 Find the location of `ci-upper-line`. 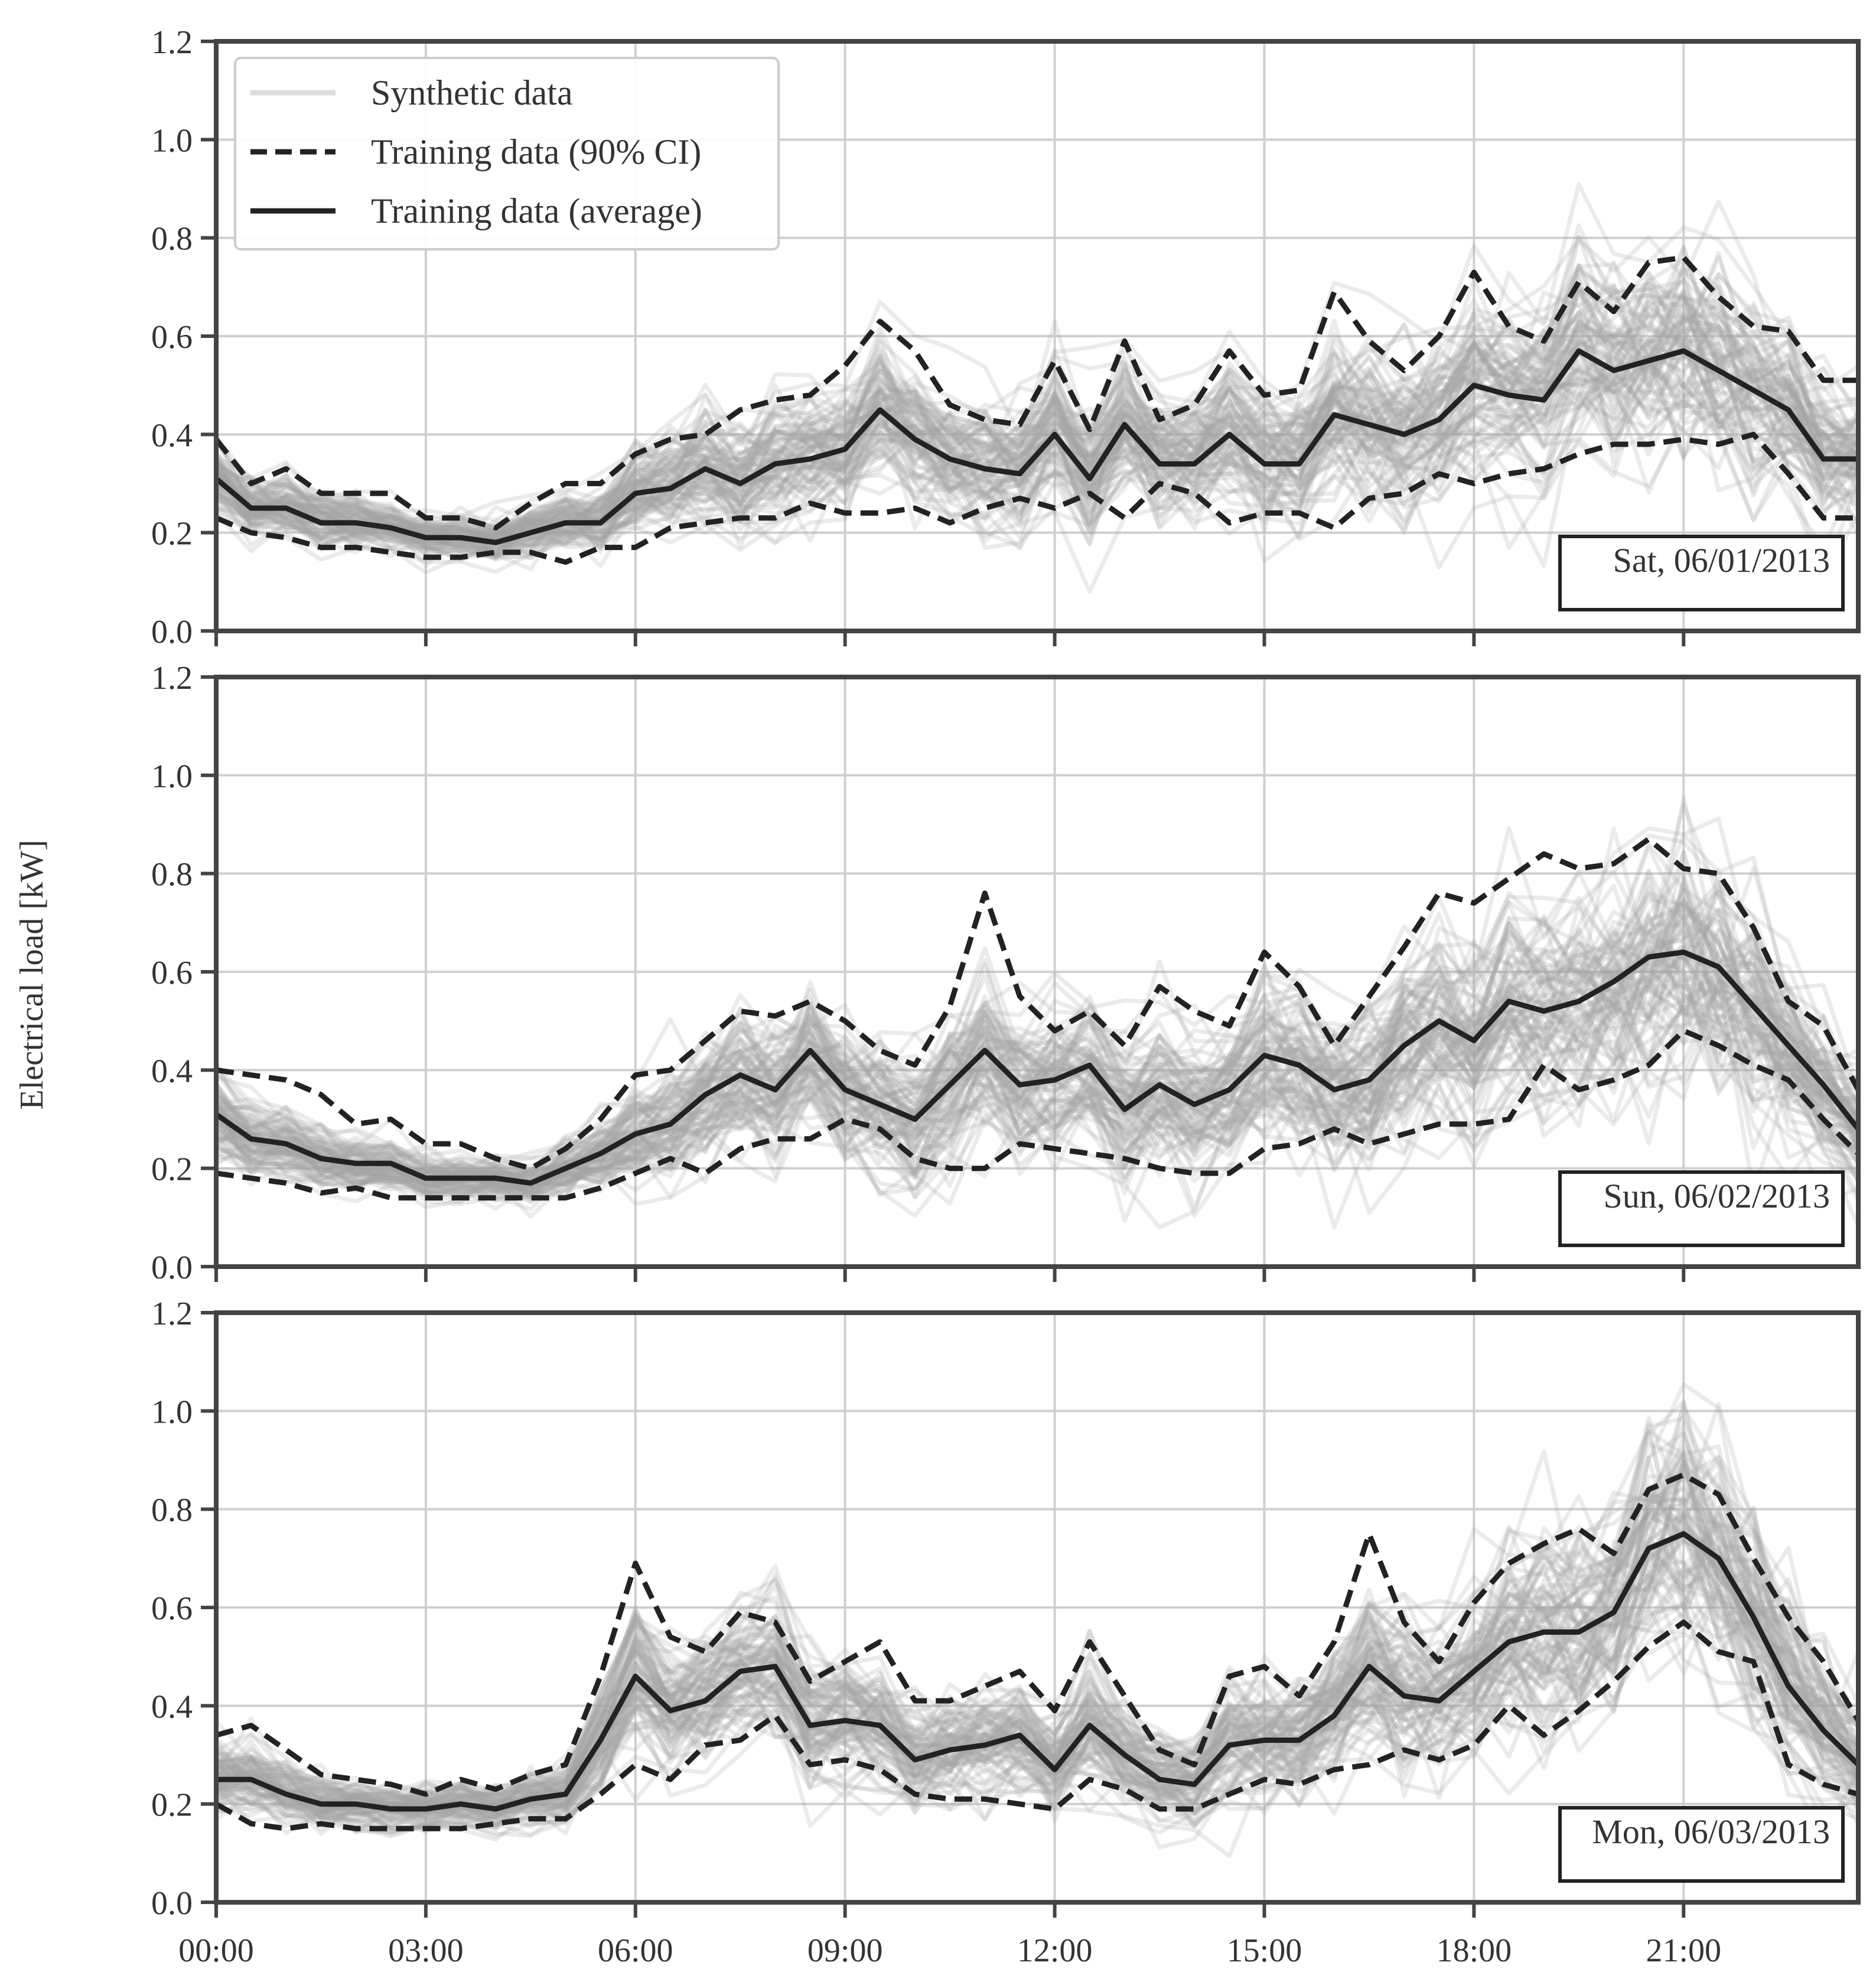

ci-upper-line is located at coordinates (1037, 1634).